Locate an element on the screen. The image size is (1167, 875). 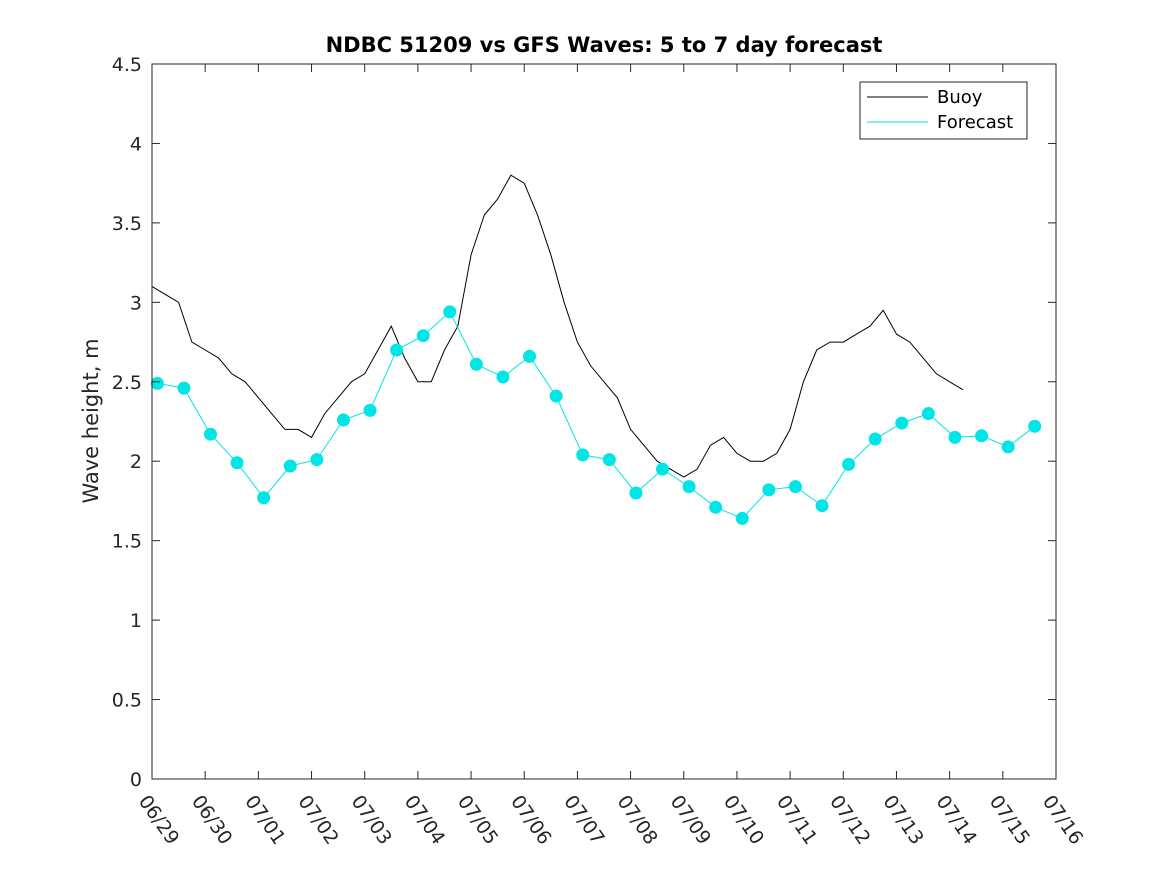
y-tick-label: 2 is located at coordinates (136, 462).